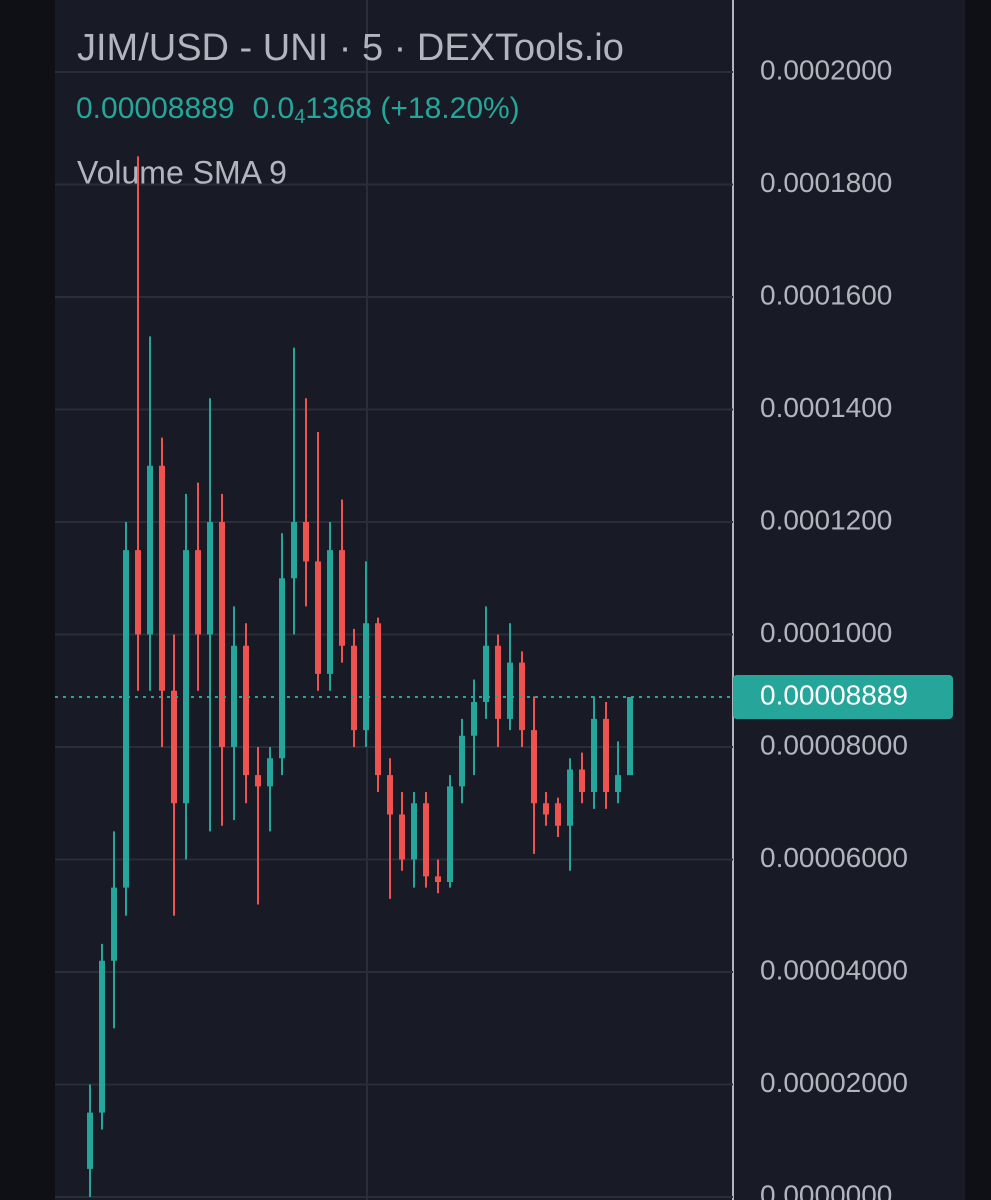 This screenshot has width=991, height=1200. I want to click on y-tick-label: 0.00008000, so click(834, 744).